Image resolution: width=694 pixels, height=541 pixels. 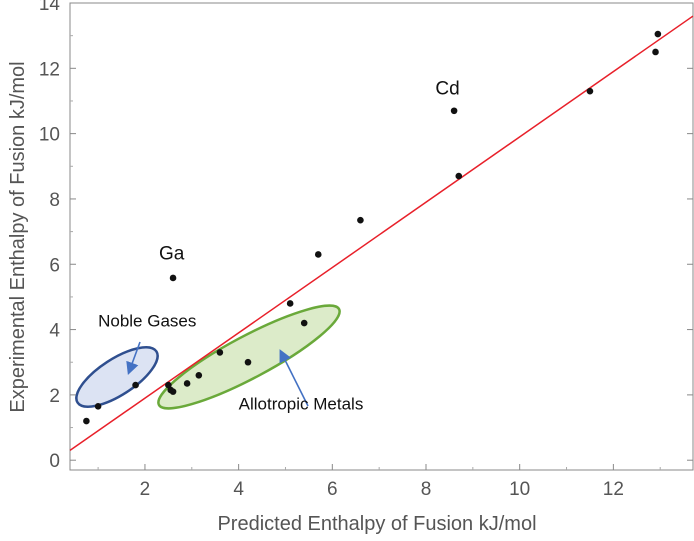 What do you see at coordinates (447, 88) in the screenshot?
I see `cd-label: Cd` at bounding box center [447, 88].